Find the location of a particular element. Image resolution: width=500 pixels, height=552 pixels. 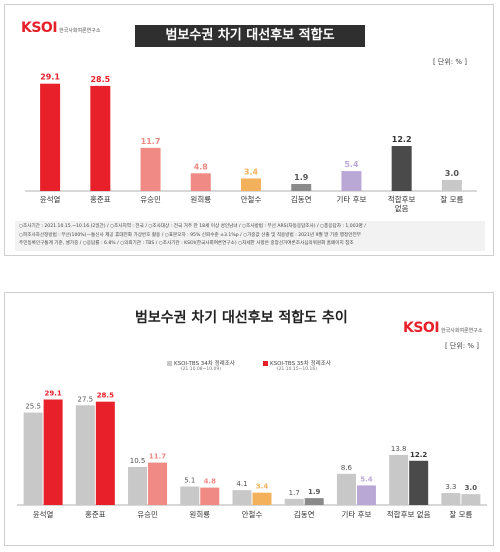

data-label: 4.1 is located at coordinates (241, 484).